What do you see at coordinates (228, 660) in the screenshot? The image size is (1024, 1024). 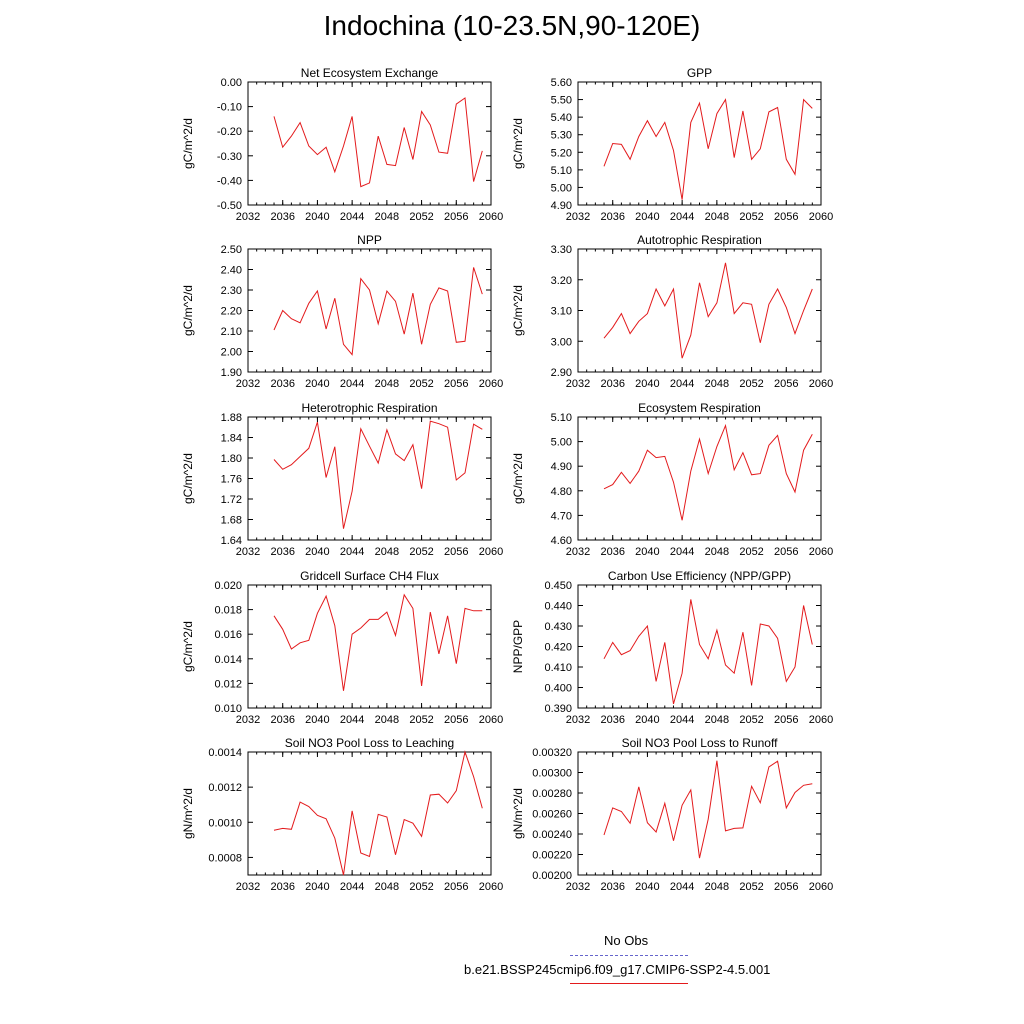 I see `y-tick-label: 0.014` at bounding box center [228, 660].